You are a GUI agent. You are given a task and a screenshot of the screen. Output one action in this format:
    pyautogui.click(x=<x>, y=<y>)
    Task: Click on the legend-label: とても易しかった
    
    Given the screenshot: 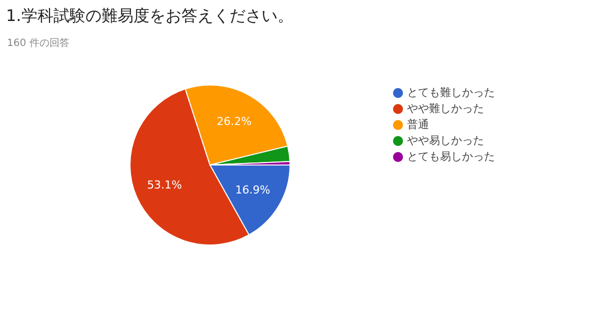 What is the action you would take?
    pyautogui.click(x=451, y=156)
    